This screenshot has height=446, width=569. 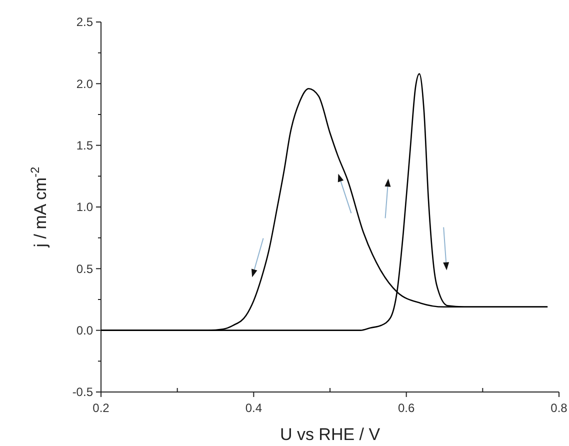 What do you see at coordinates (85, 145) in the screenshot?
I see `y-tick-label: 1.5` at bounding box center [85, 145].